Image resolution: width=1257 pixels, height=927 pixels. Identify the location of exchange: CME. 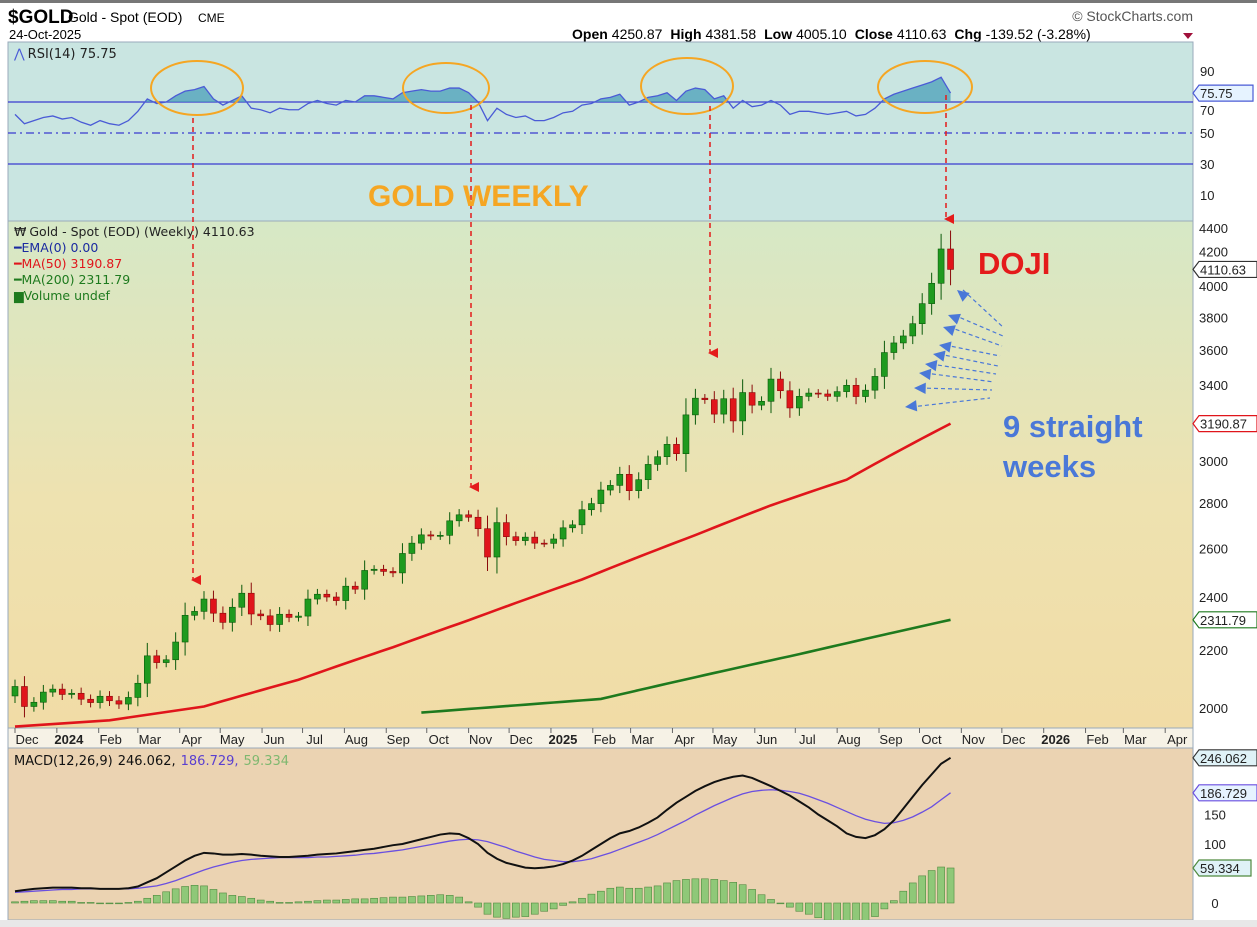
(211, 18).